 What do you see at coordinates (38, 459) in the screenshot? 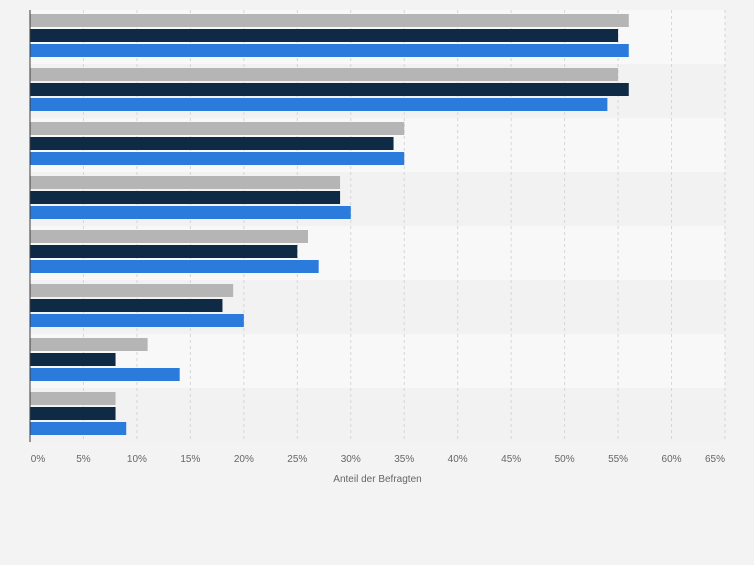
I see `x-tick-label: 0%` at bounding box center [38, 459].